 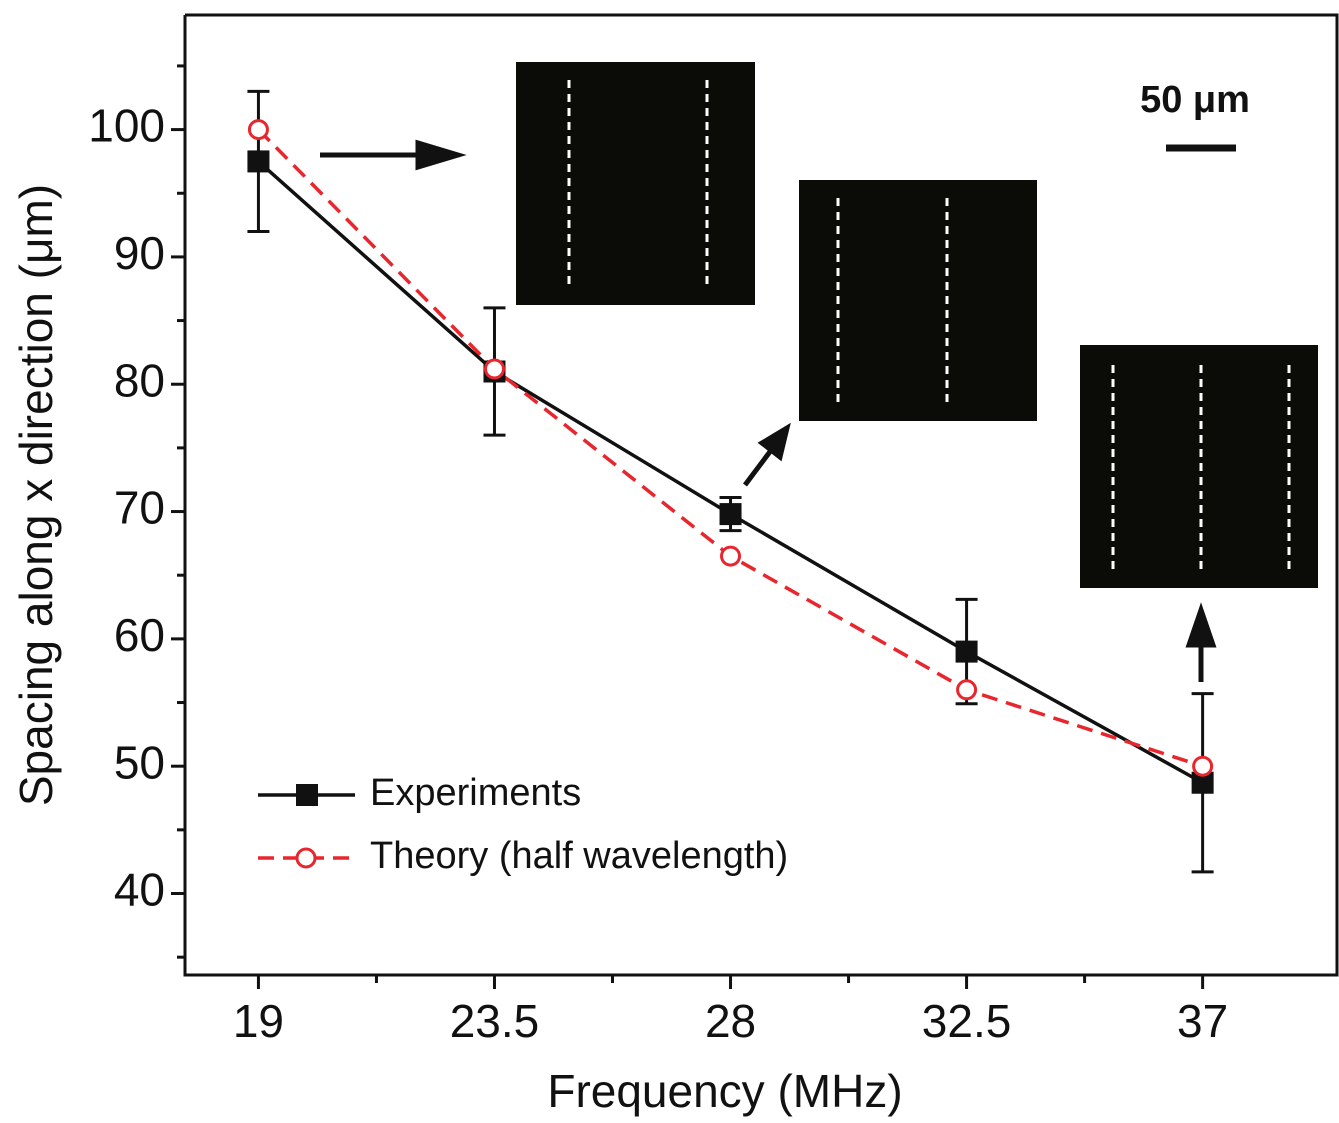 I want to click on scale-bar-label: 50 μm, so click(x=1195, y=100).